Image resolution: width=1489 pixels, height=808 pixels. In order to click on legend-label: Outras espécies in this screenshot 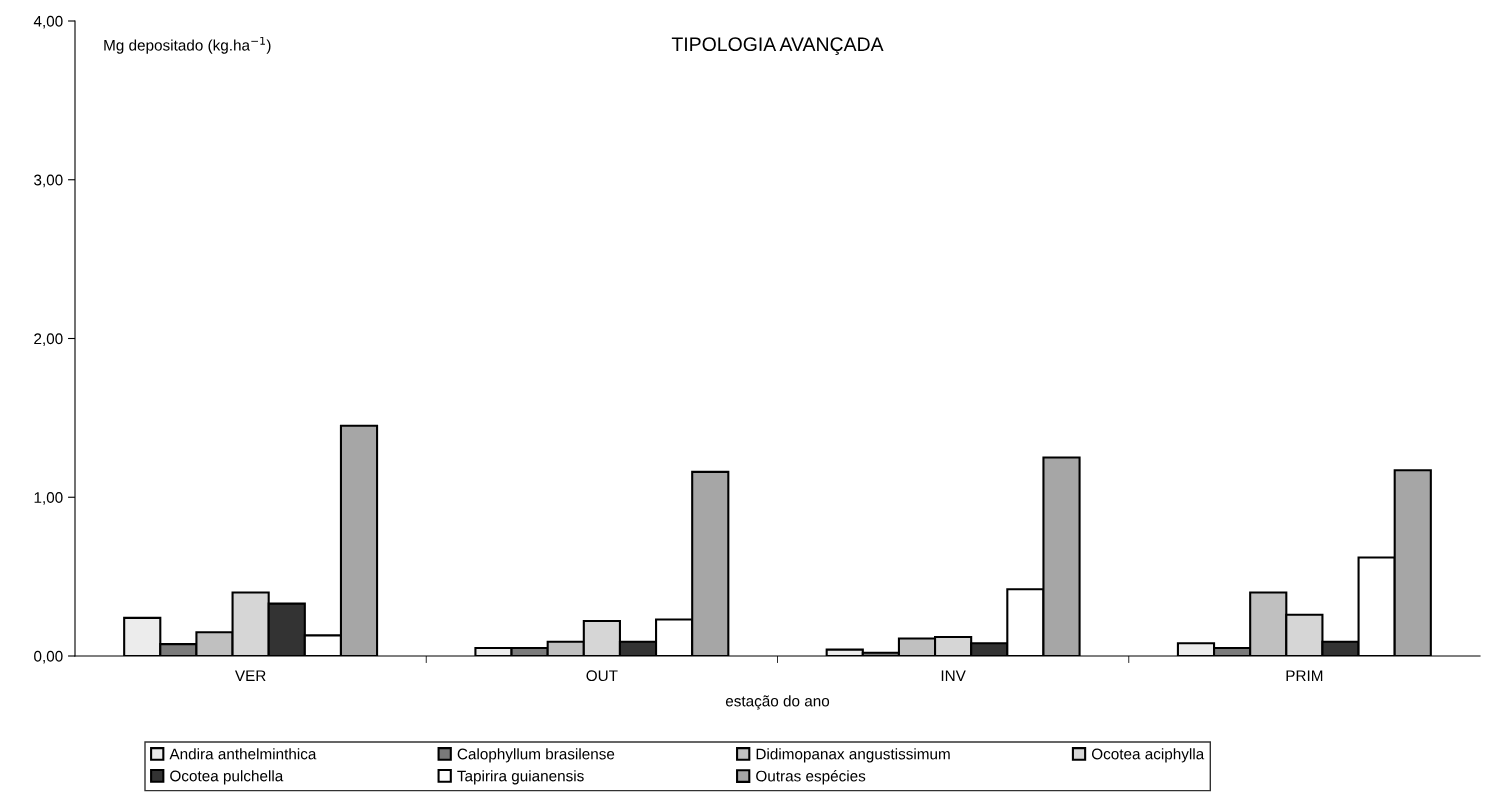, I will do `click(811, 777)`.